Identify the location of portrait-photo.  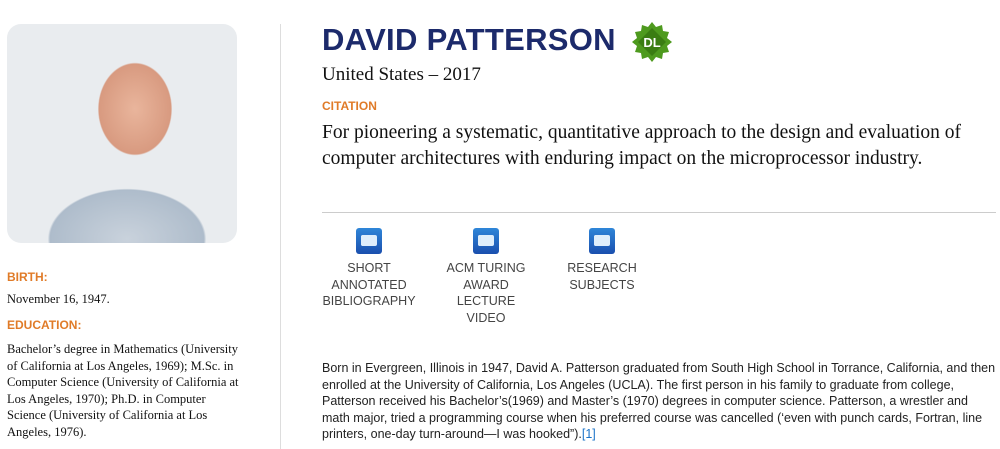
(122, 133).